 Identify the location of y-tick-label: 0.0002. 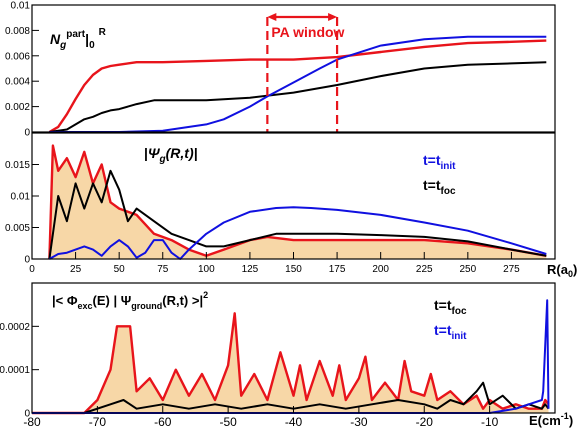
(15, 327).